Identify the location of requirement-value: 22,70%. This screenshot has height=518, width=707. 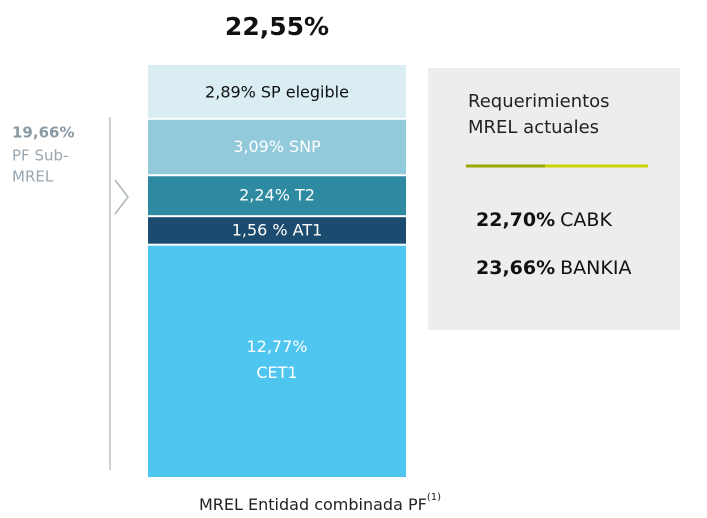
(515, 220).